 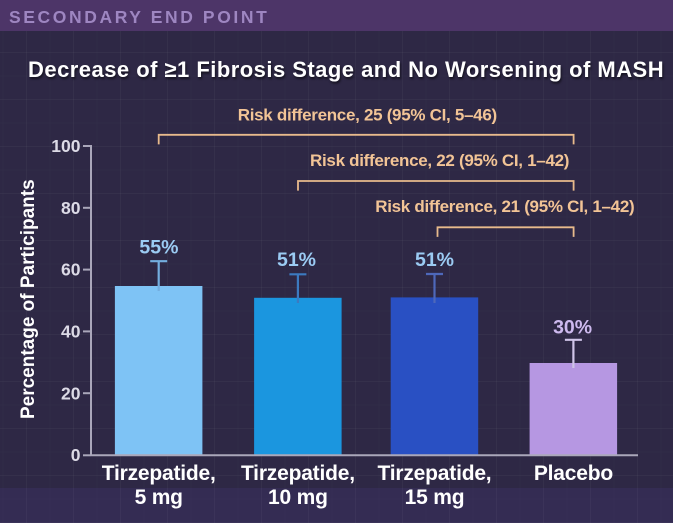 What do you see at coordinates (76, 455) in the screenshot?
I see `svg-text: 0` at bounding box center [76, 455].